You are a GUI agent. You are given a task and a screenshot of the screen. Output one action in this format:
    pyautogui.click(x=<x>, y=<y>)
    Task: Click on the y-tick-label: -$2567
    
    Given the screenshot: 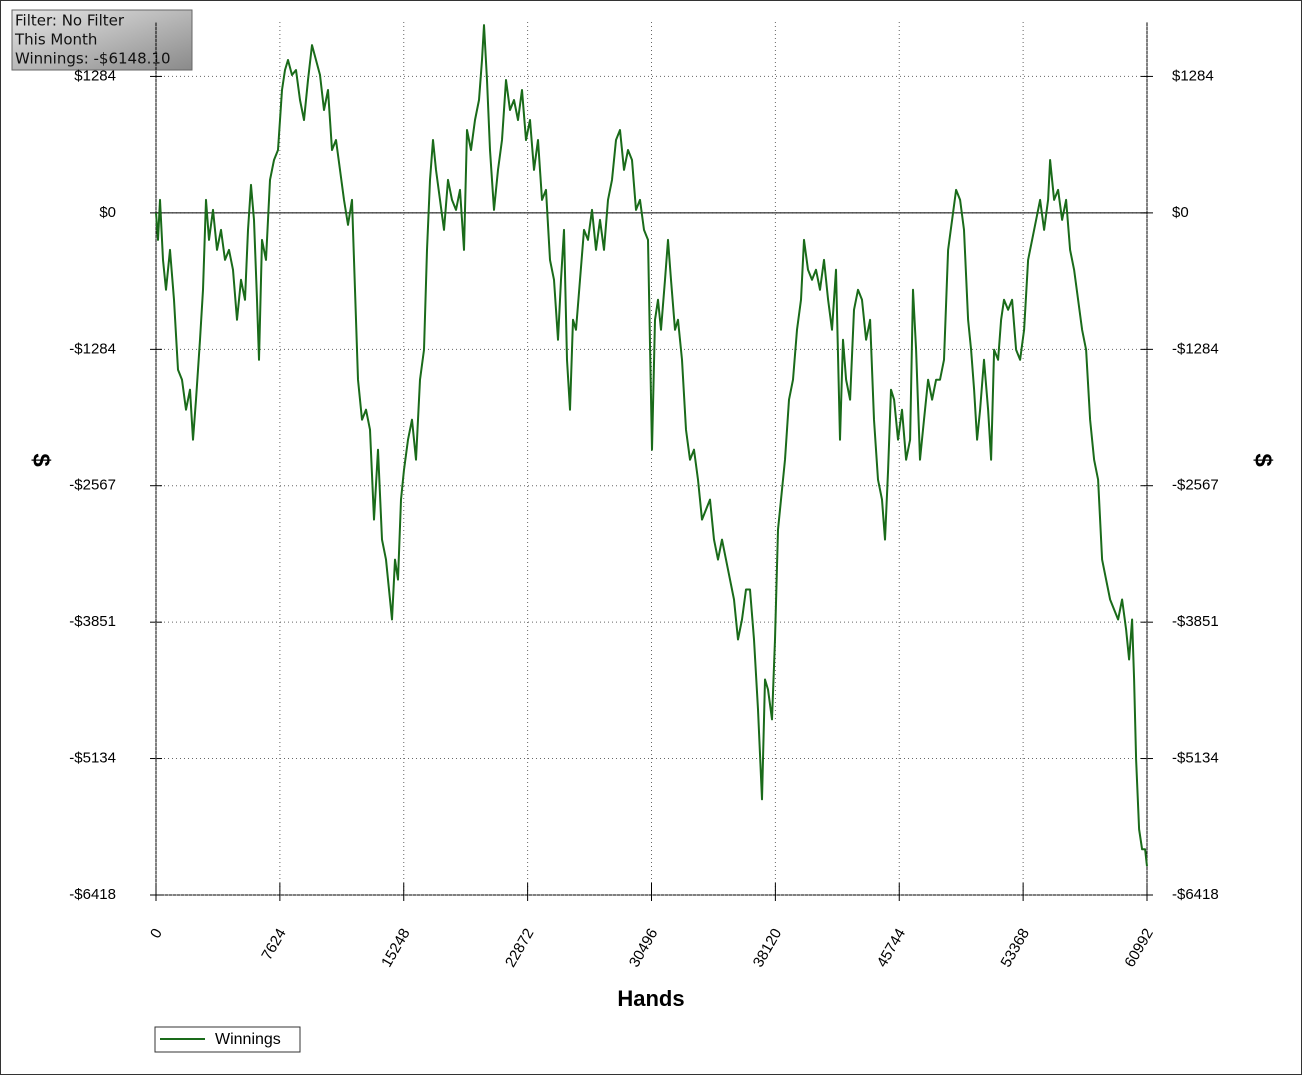 What is the action you would take?
    pyautogui.click(x=92, y=485)
    